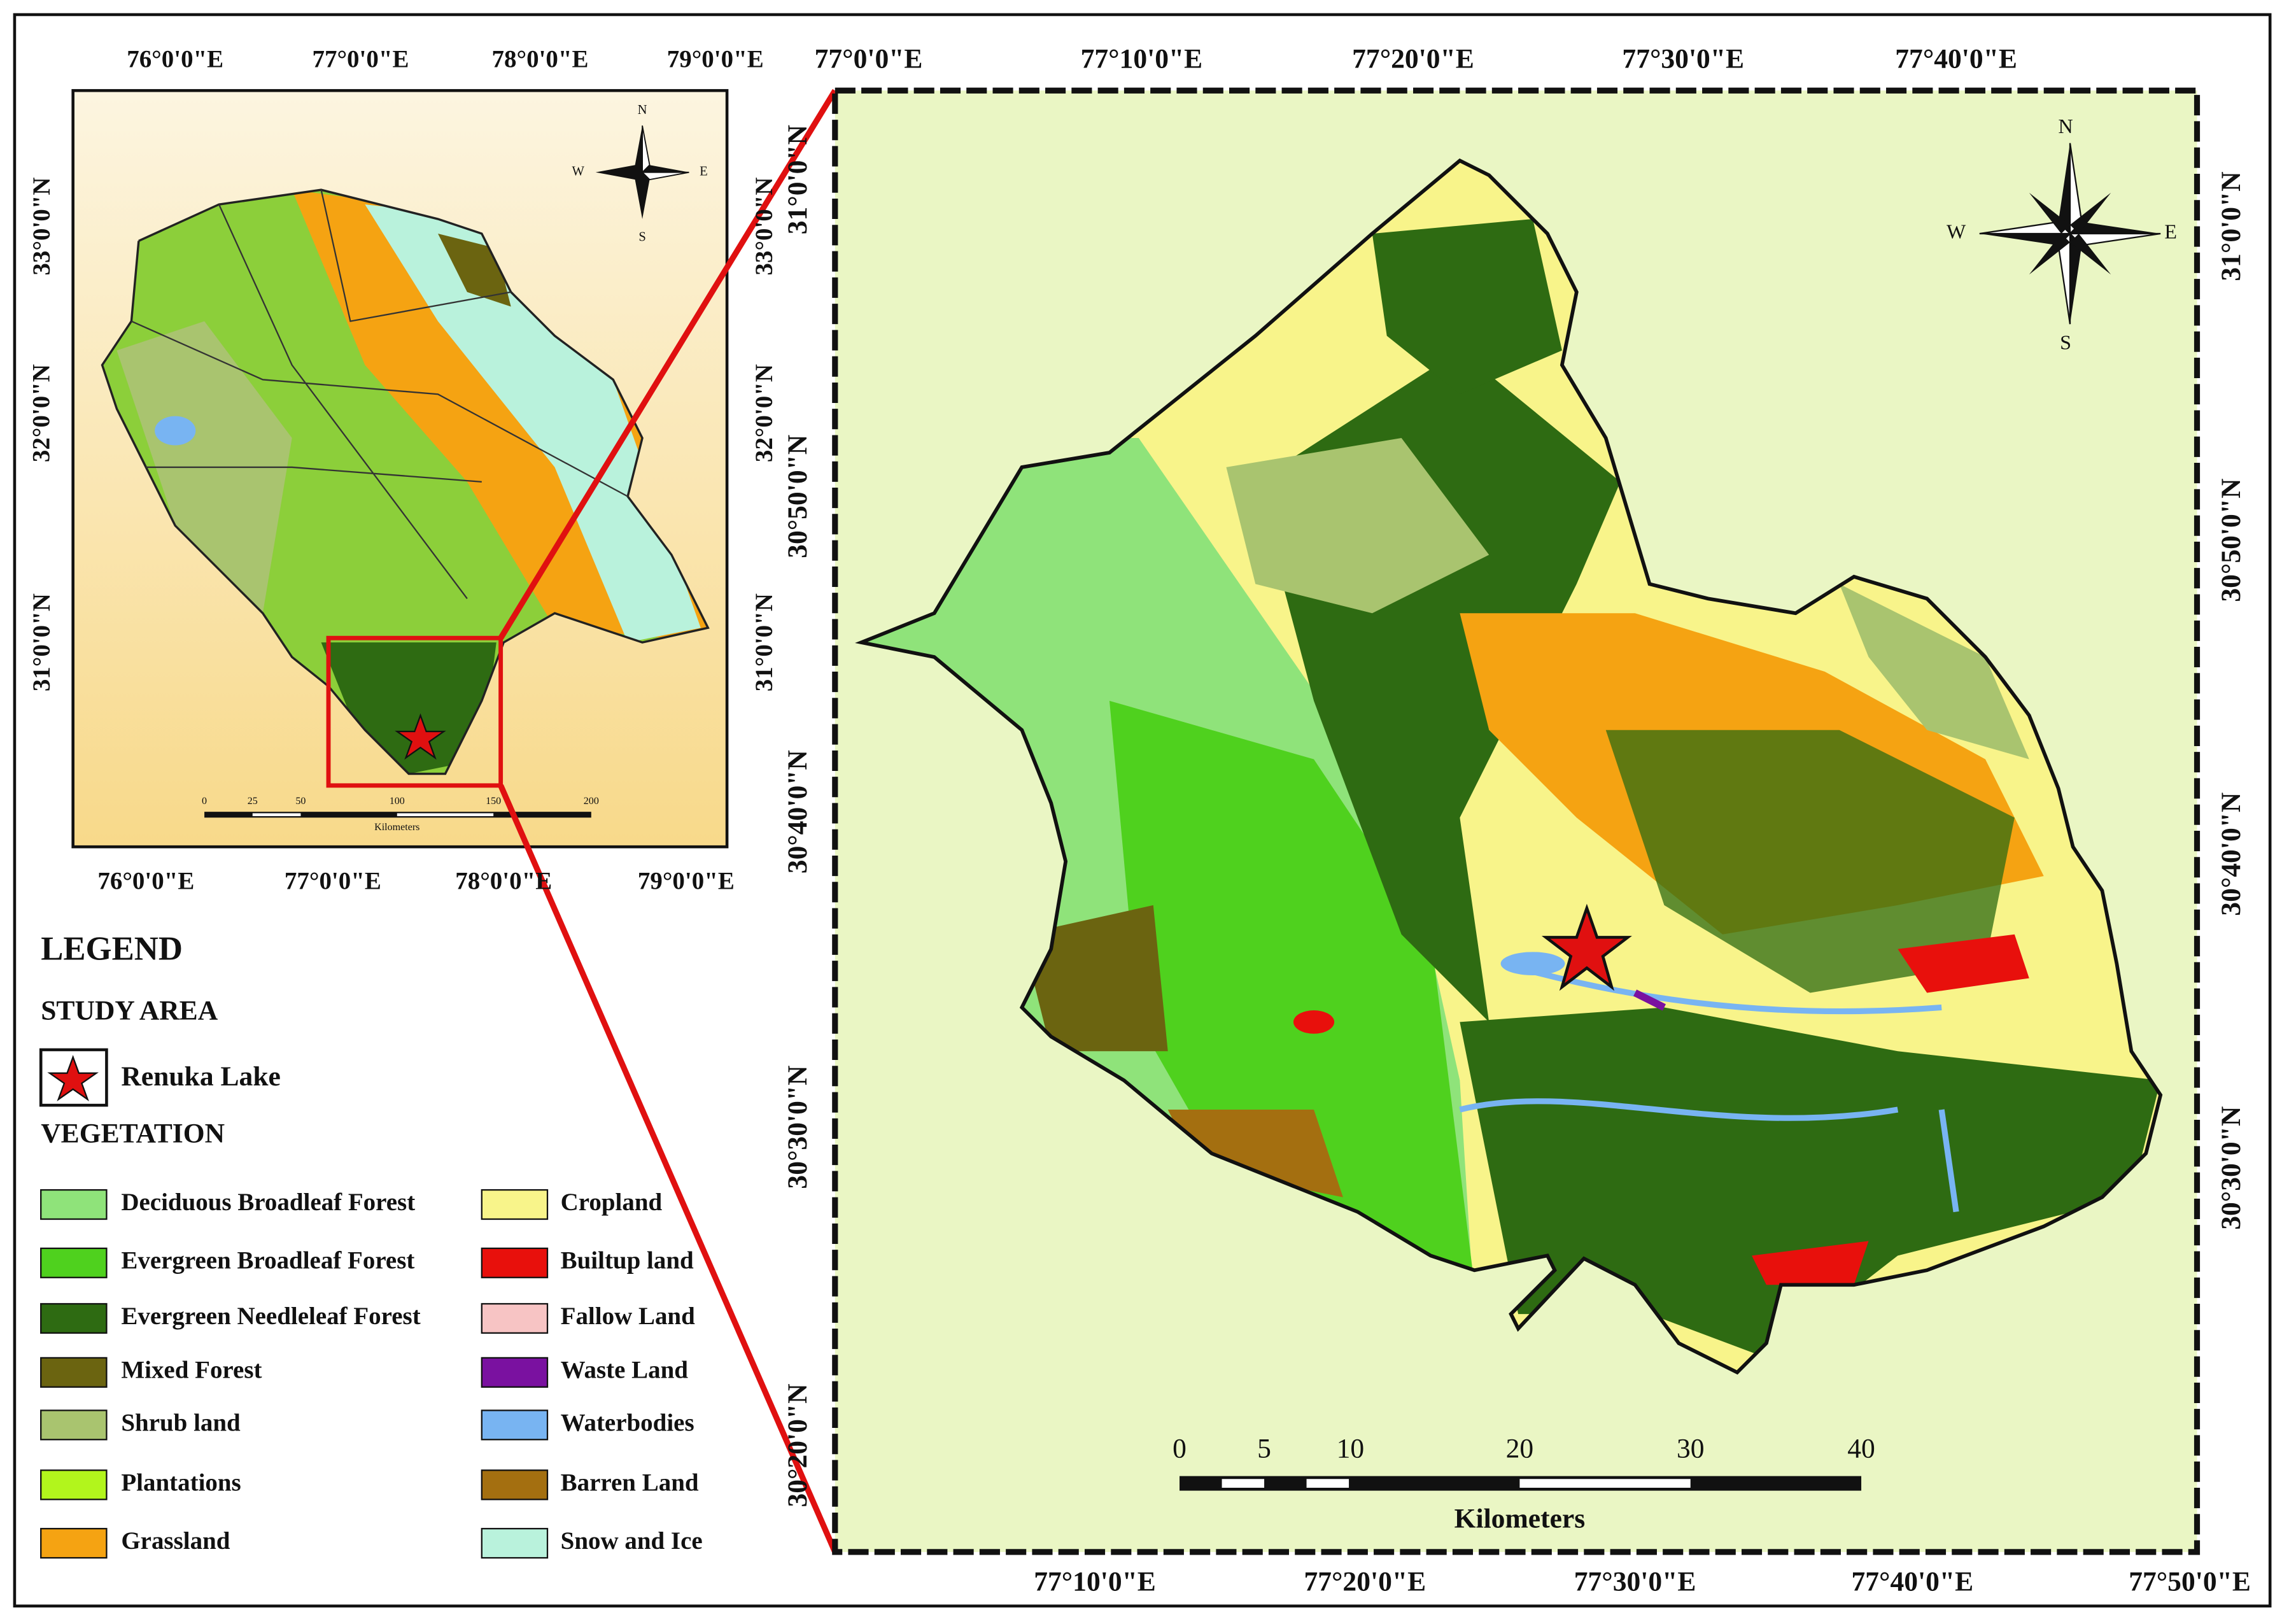 The image size is (2289, 1624). What do you see at coordinates (625, 1370) in the screenshot?
I see `legend-label: Waste Land` at bounding box center [625, 1370].